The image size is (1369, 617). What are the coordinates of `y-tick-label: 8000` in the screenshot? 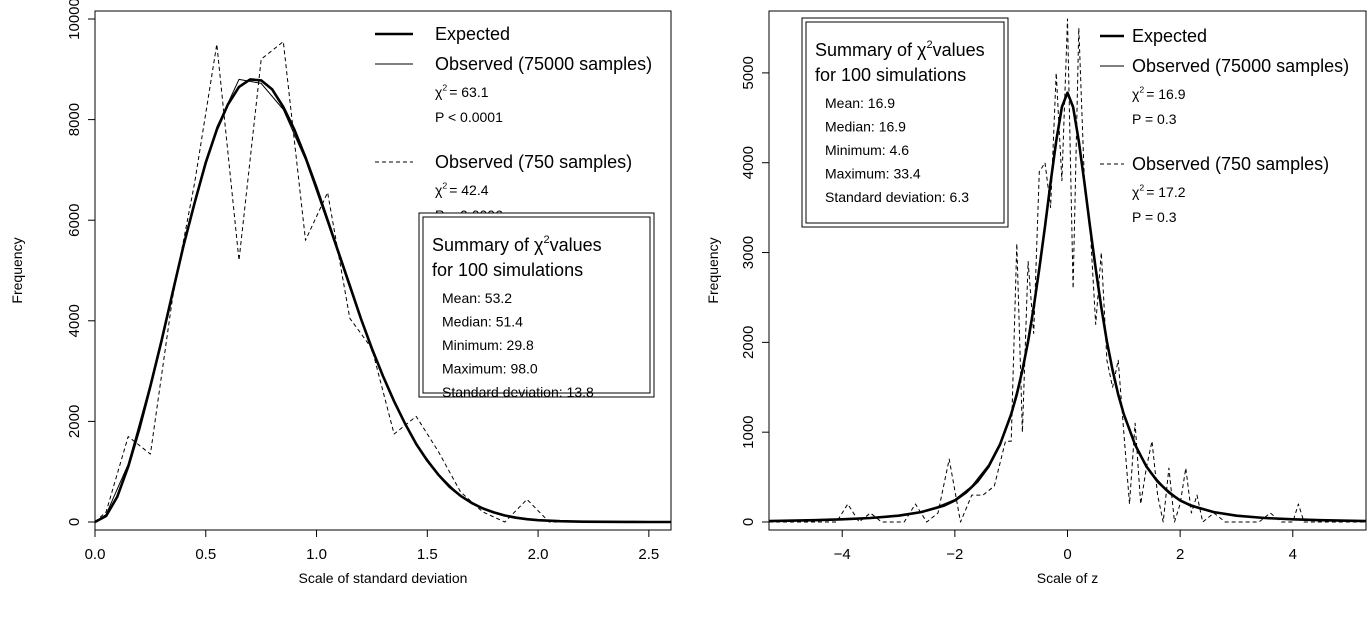 It's located at (74, 119).